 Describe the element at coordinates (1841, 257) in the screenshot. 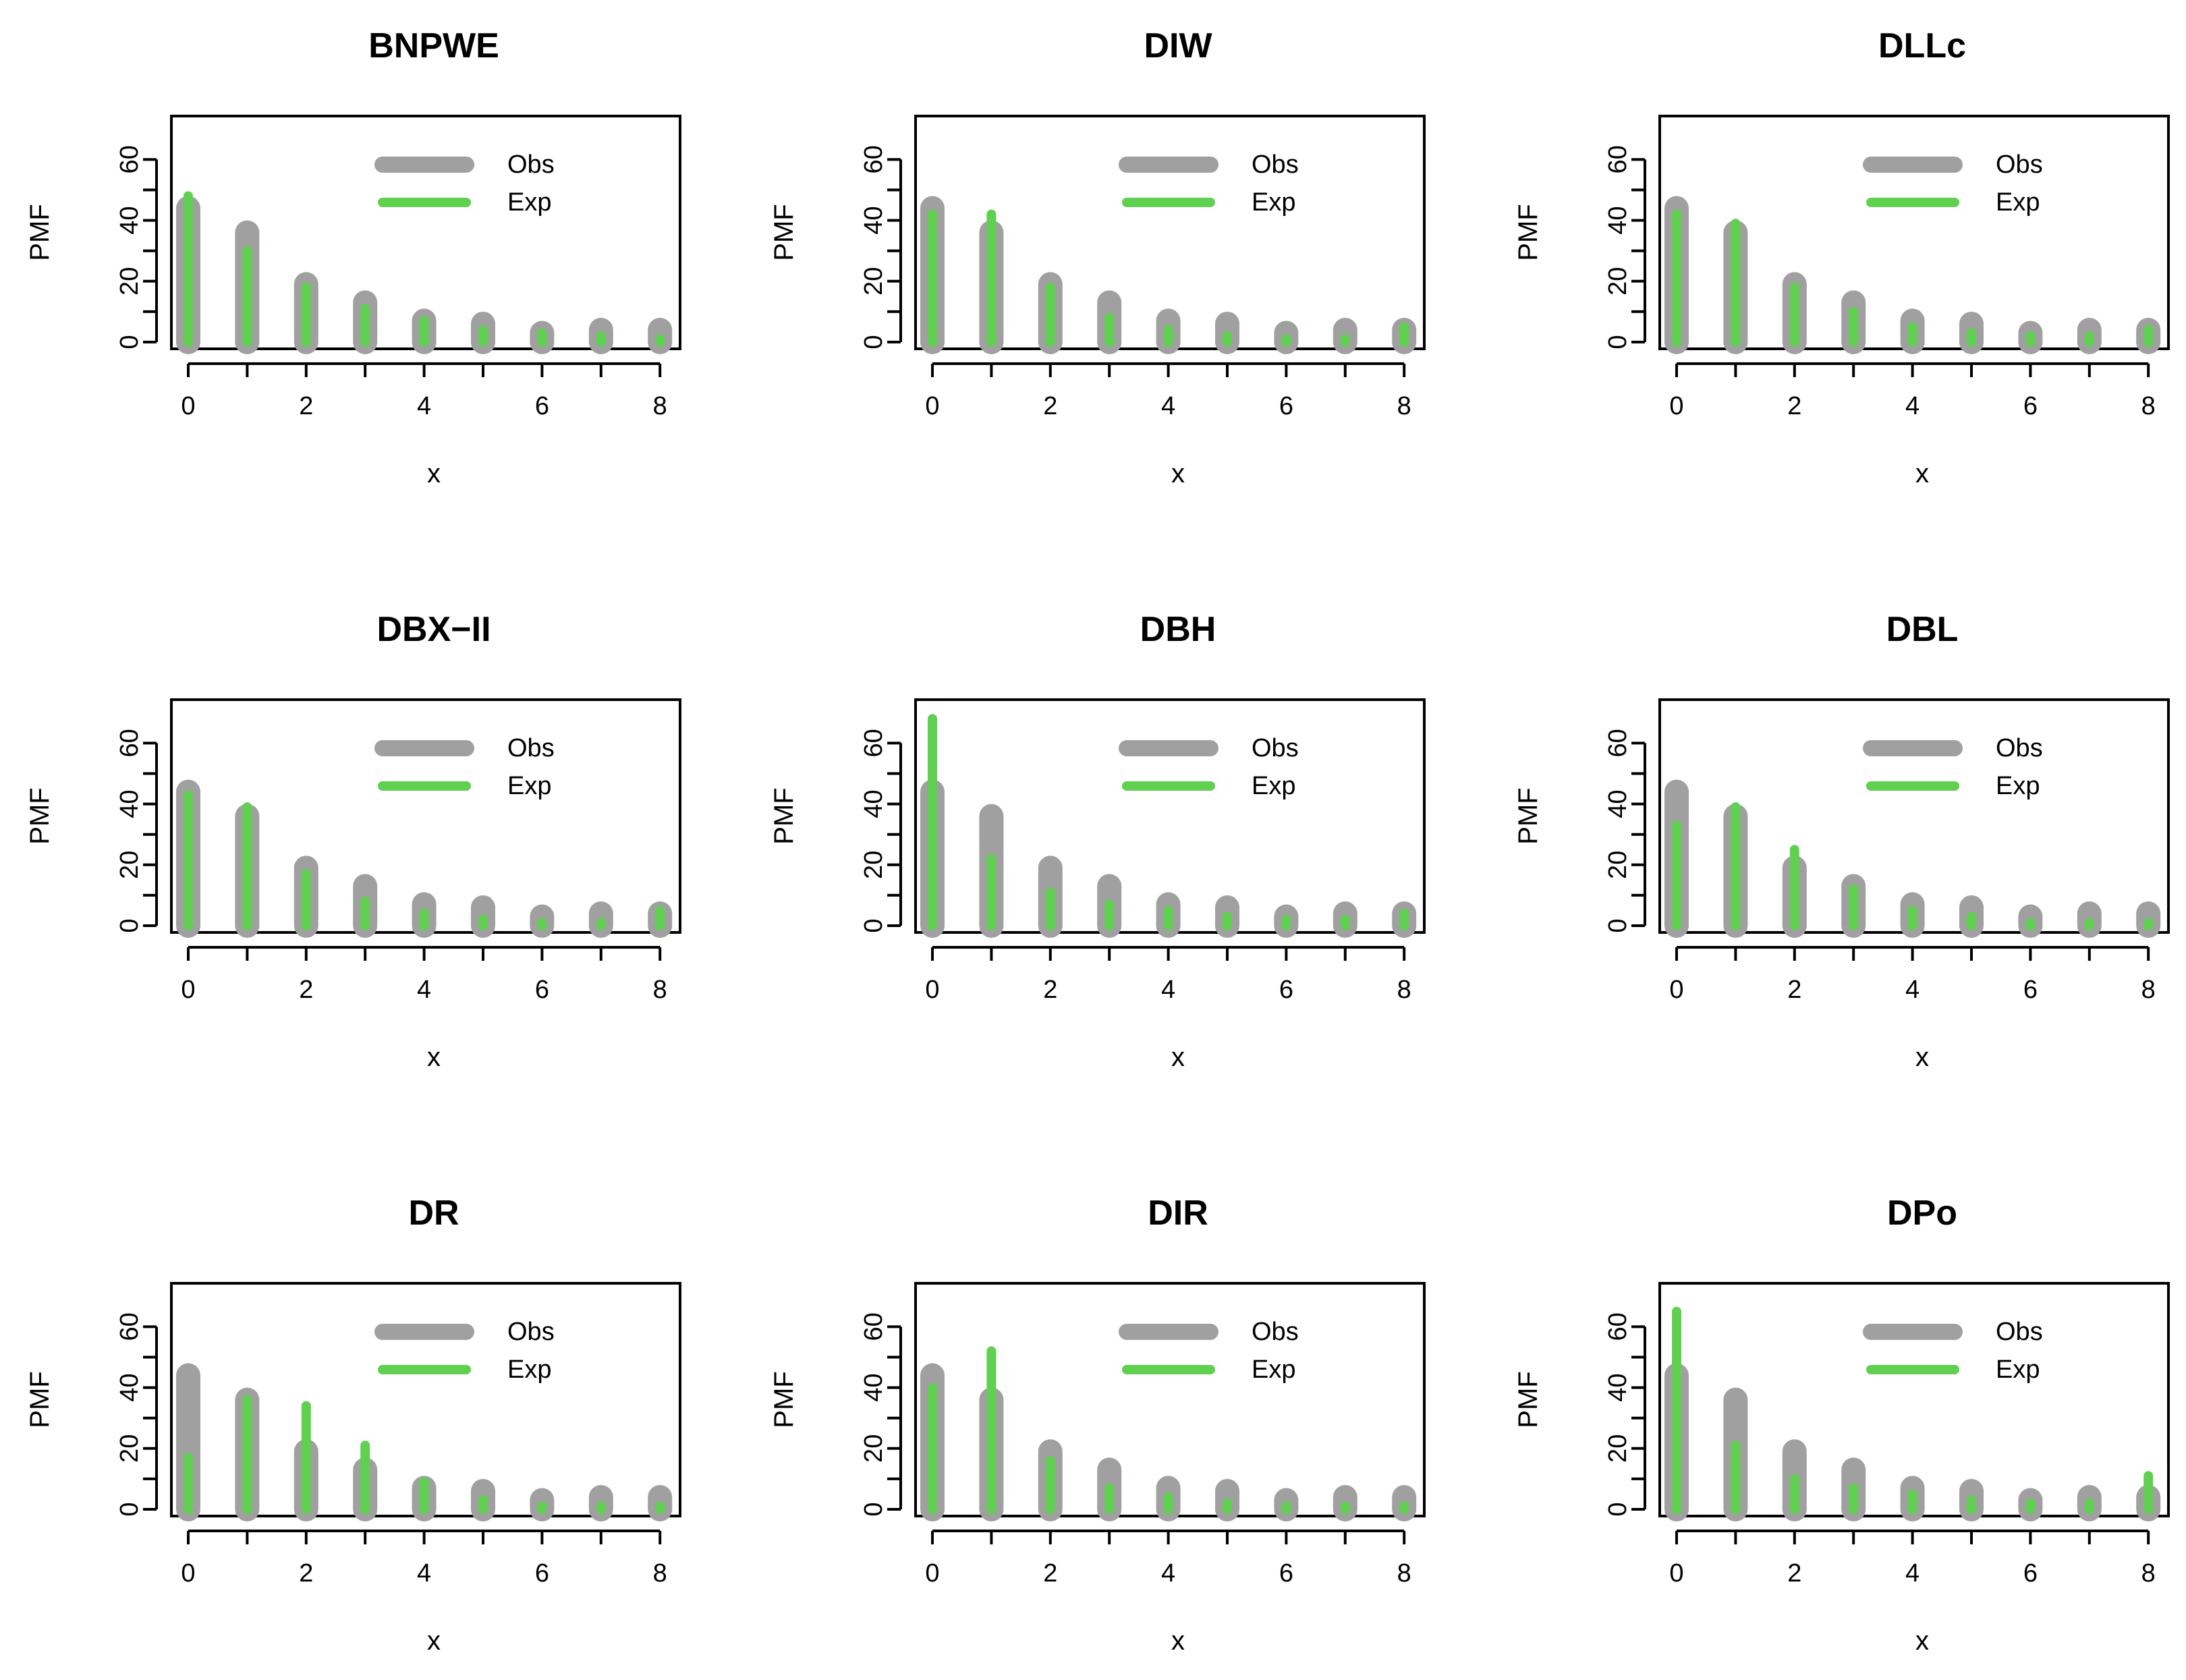

I see `chart-panel-3: DLLc 0 20 40 60 0 2 4 6 8 x PMF Obs Exp` at that location.